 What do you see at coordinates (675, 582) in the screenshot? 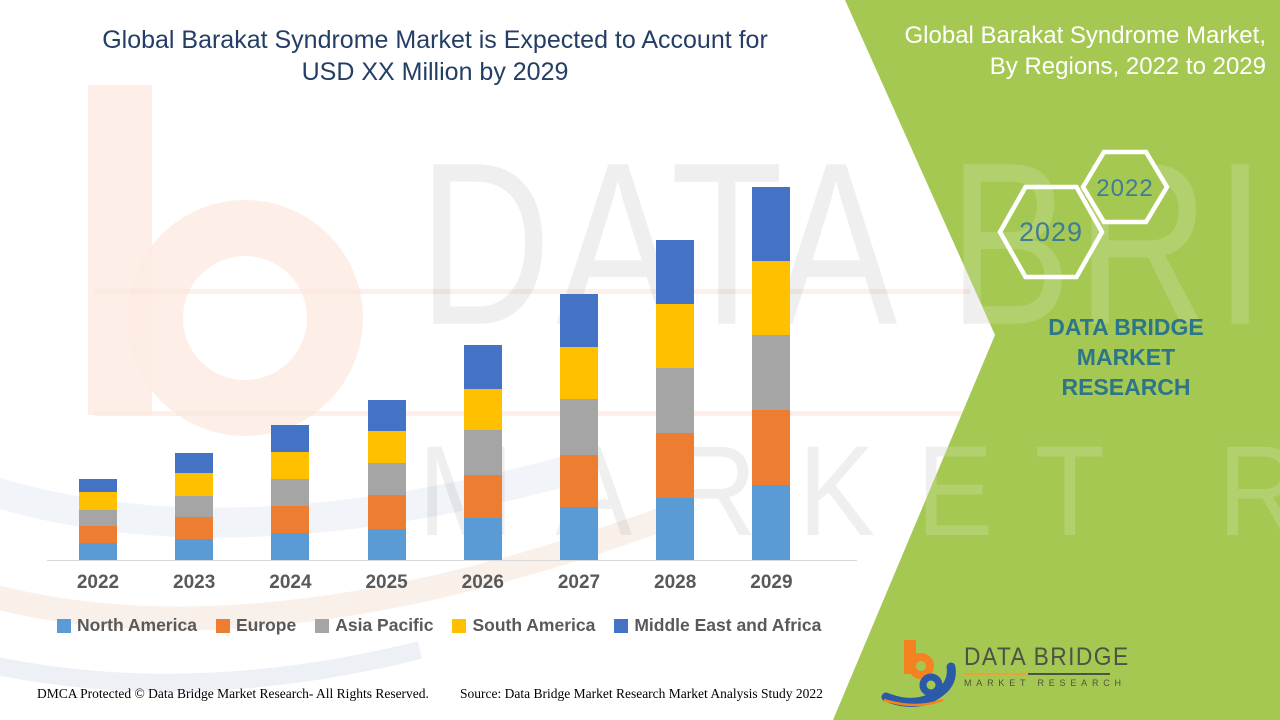
I see `x-axis-label-2028: 2028` at bounding box center [675, 582].